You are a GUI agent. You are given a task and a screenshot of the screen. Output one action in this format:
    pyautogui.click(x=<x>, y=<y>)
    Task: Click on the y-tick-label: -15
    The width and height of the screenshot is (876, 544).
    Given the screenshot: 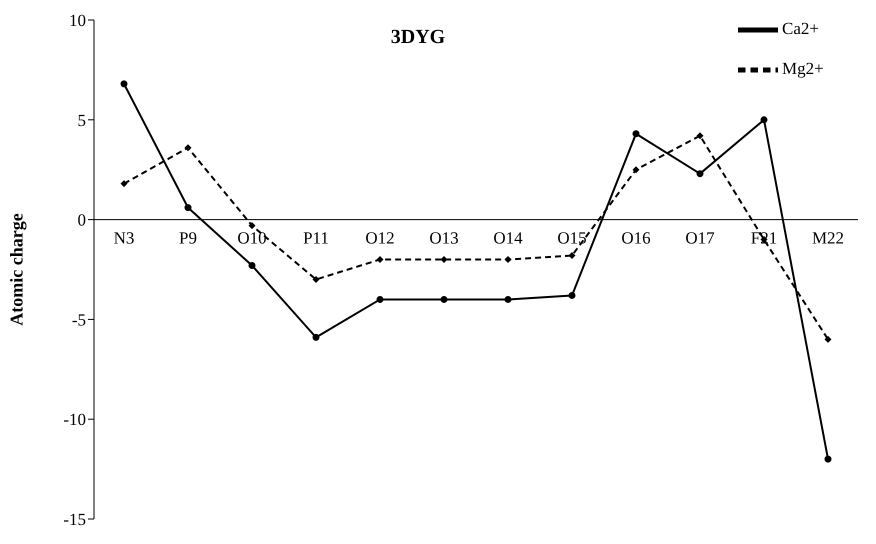 What is the action you would take?
    pyautogui.click(x=74, y=520)
    